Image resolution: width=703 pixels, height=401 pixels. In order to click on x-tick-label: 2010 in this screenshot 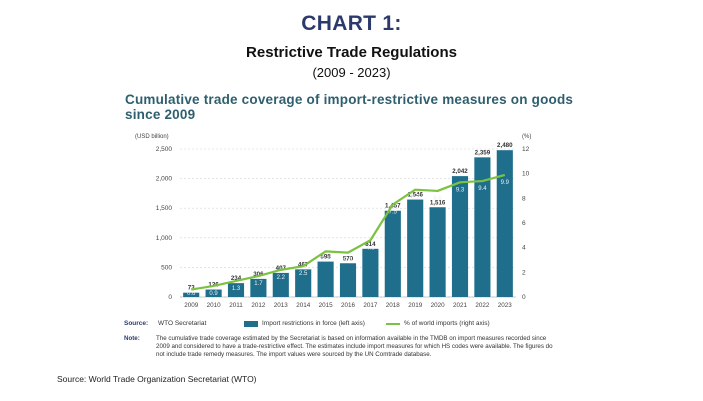, I will do `click(214, 305)`.